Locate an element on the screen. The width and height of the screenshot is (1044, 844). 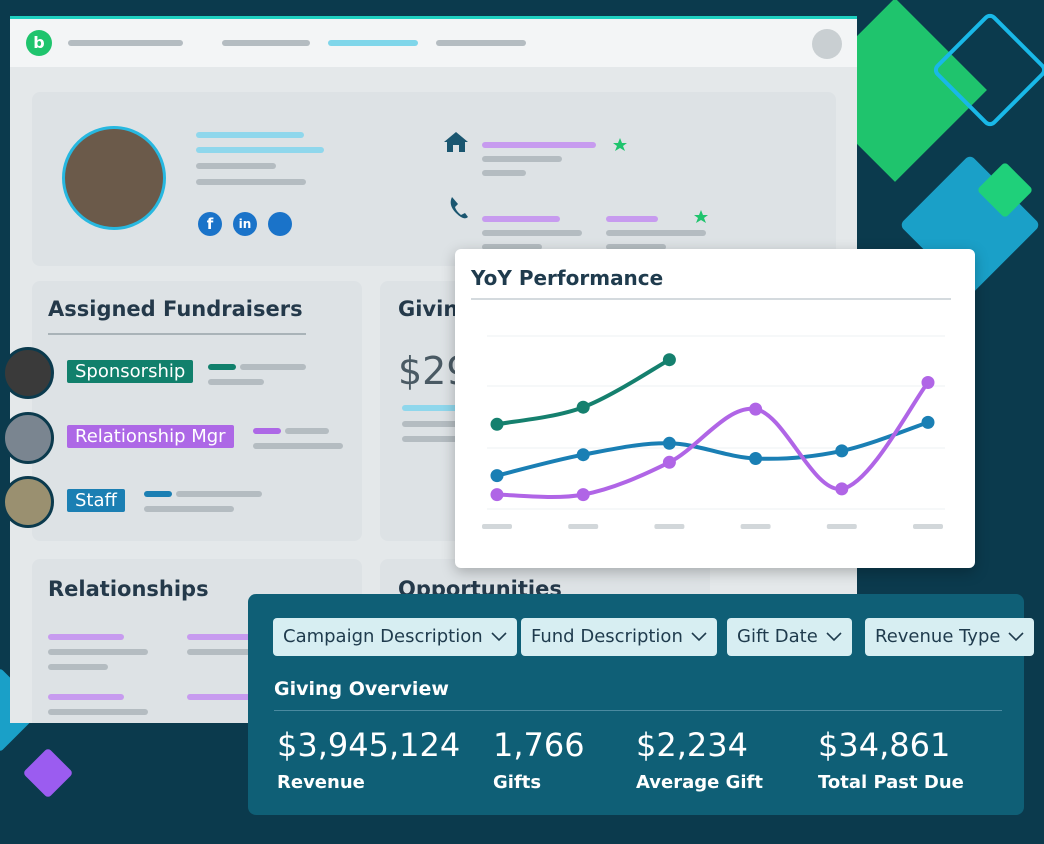
social-icon: in is located at coordinates (245, 224).